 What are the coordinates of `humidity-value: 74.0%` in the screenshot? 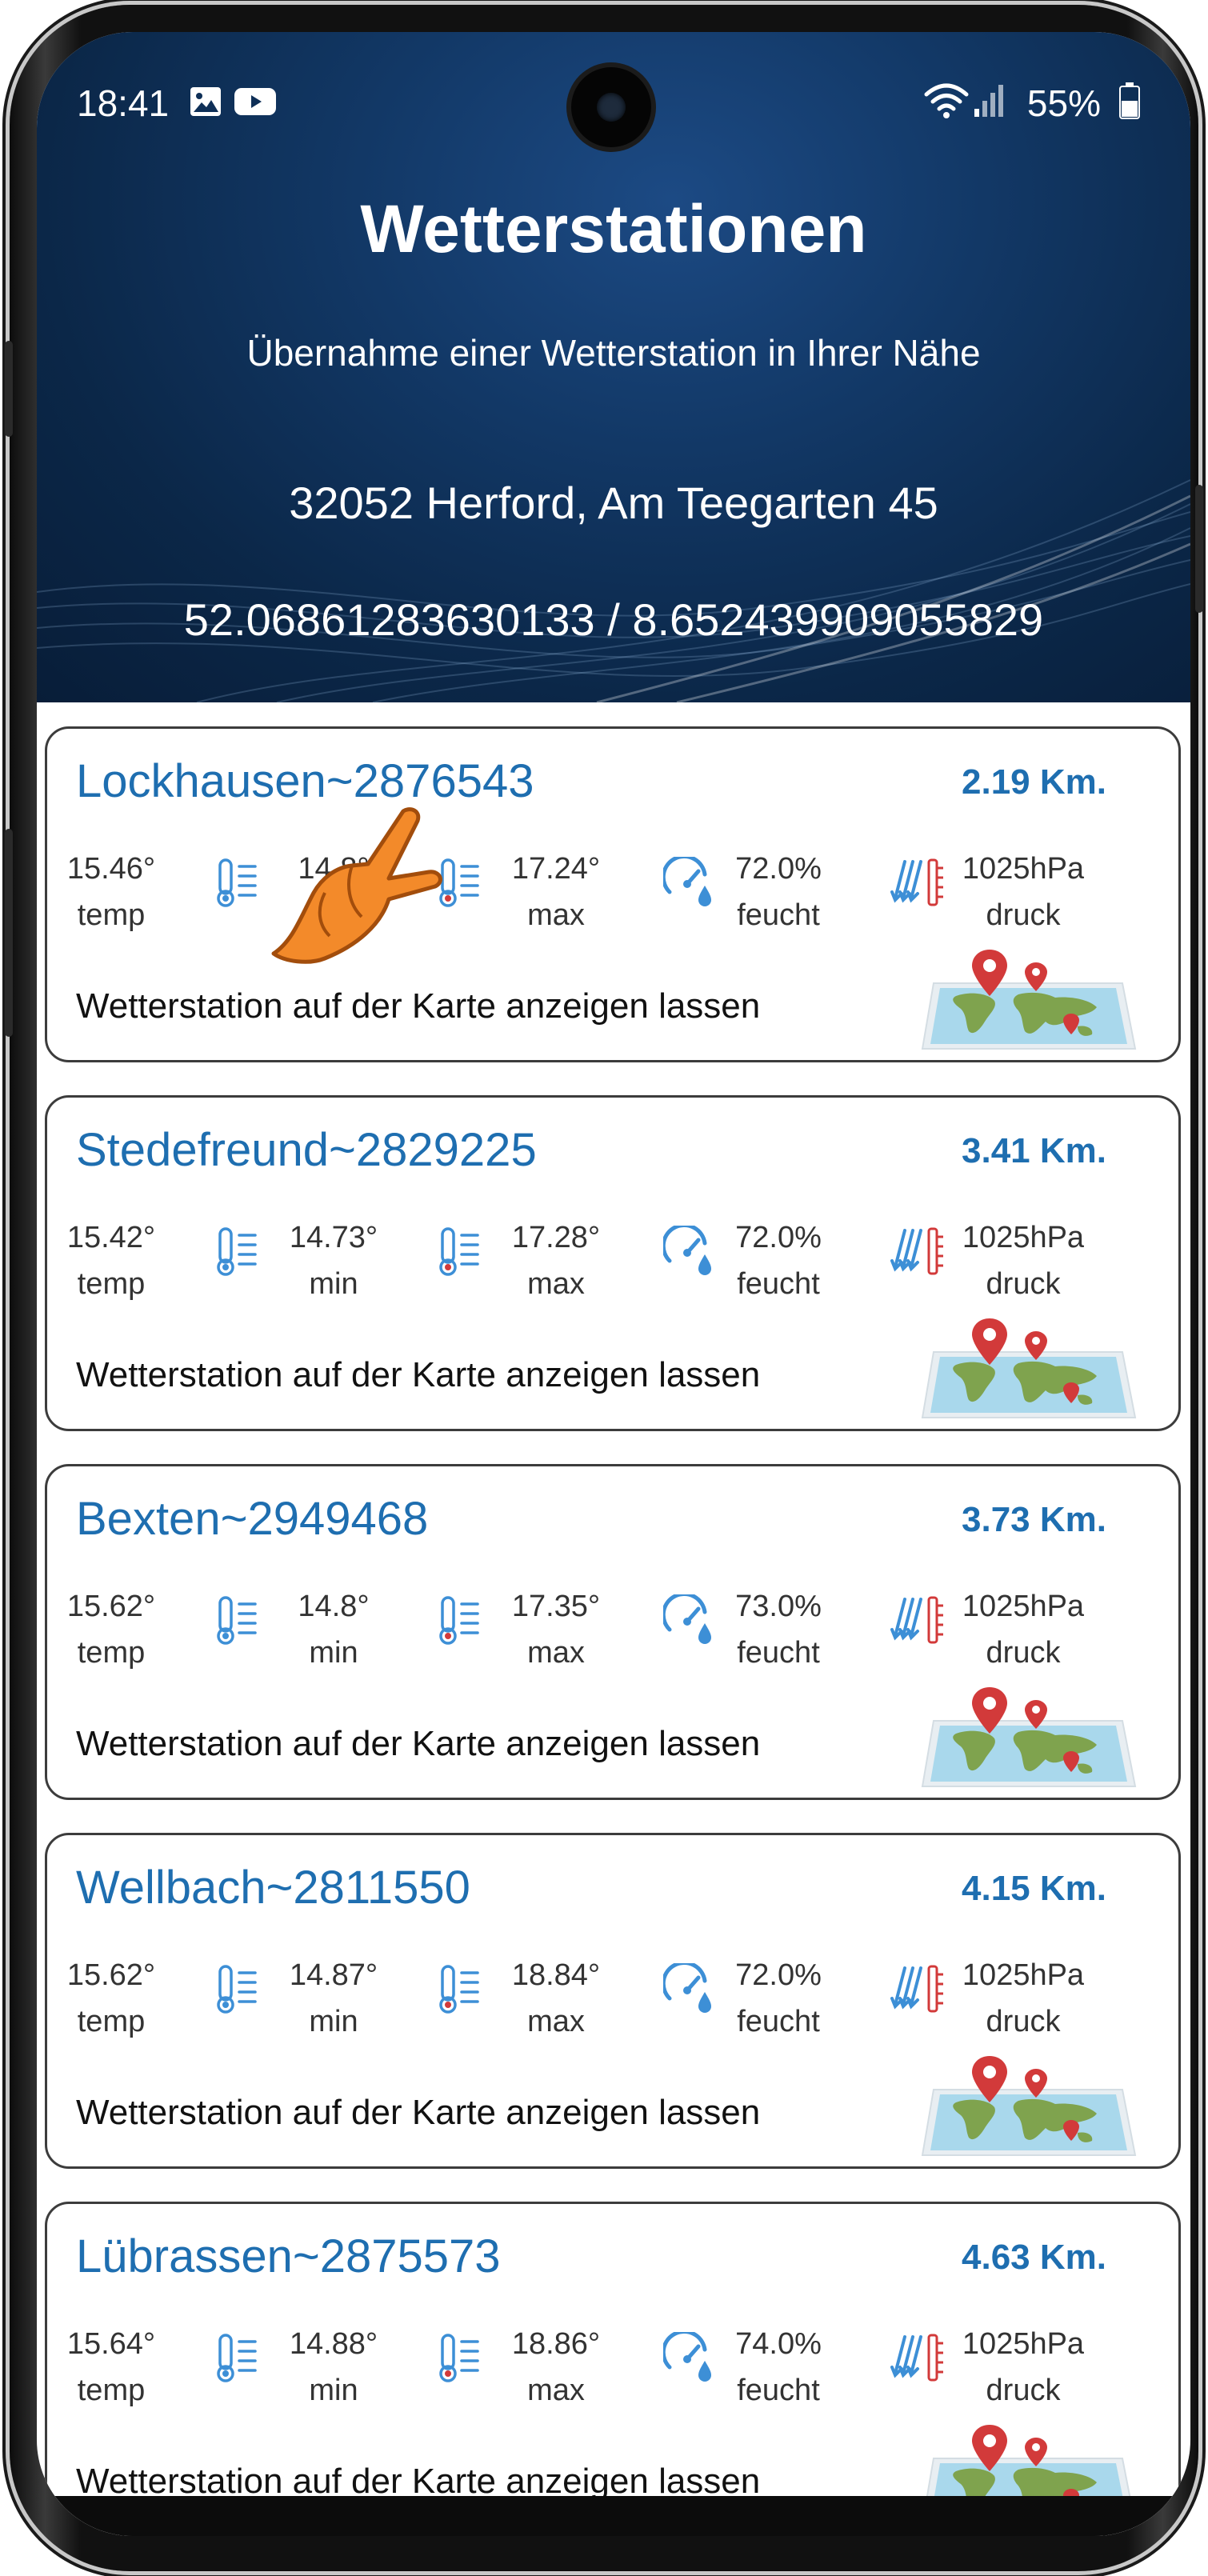 It's located at (778, 2344).